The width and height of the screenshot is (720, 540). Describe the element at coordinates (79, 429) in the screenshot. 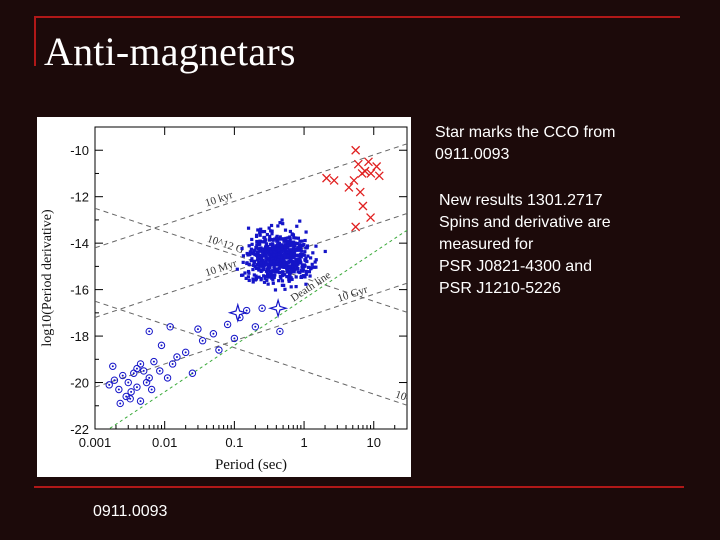

I see `y-tick-label: -22` at that location.